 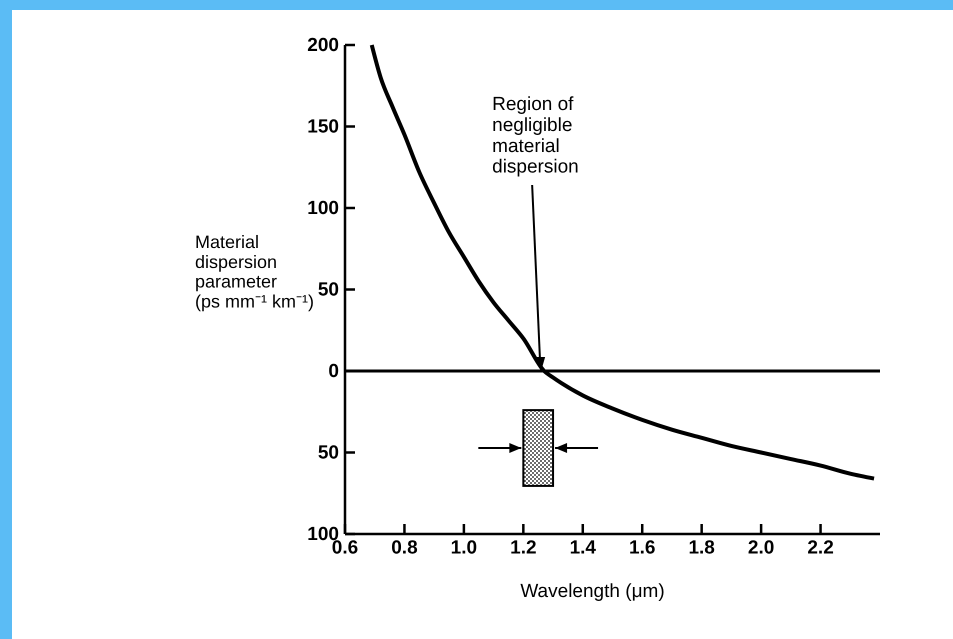 I want to click on x-tick-label: 2.0, so click(x=761, y=547).